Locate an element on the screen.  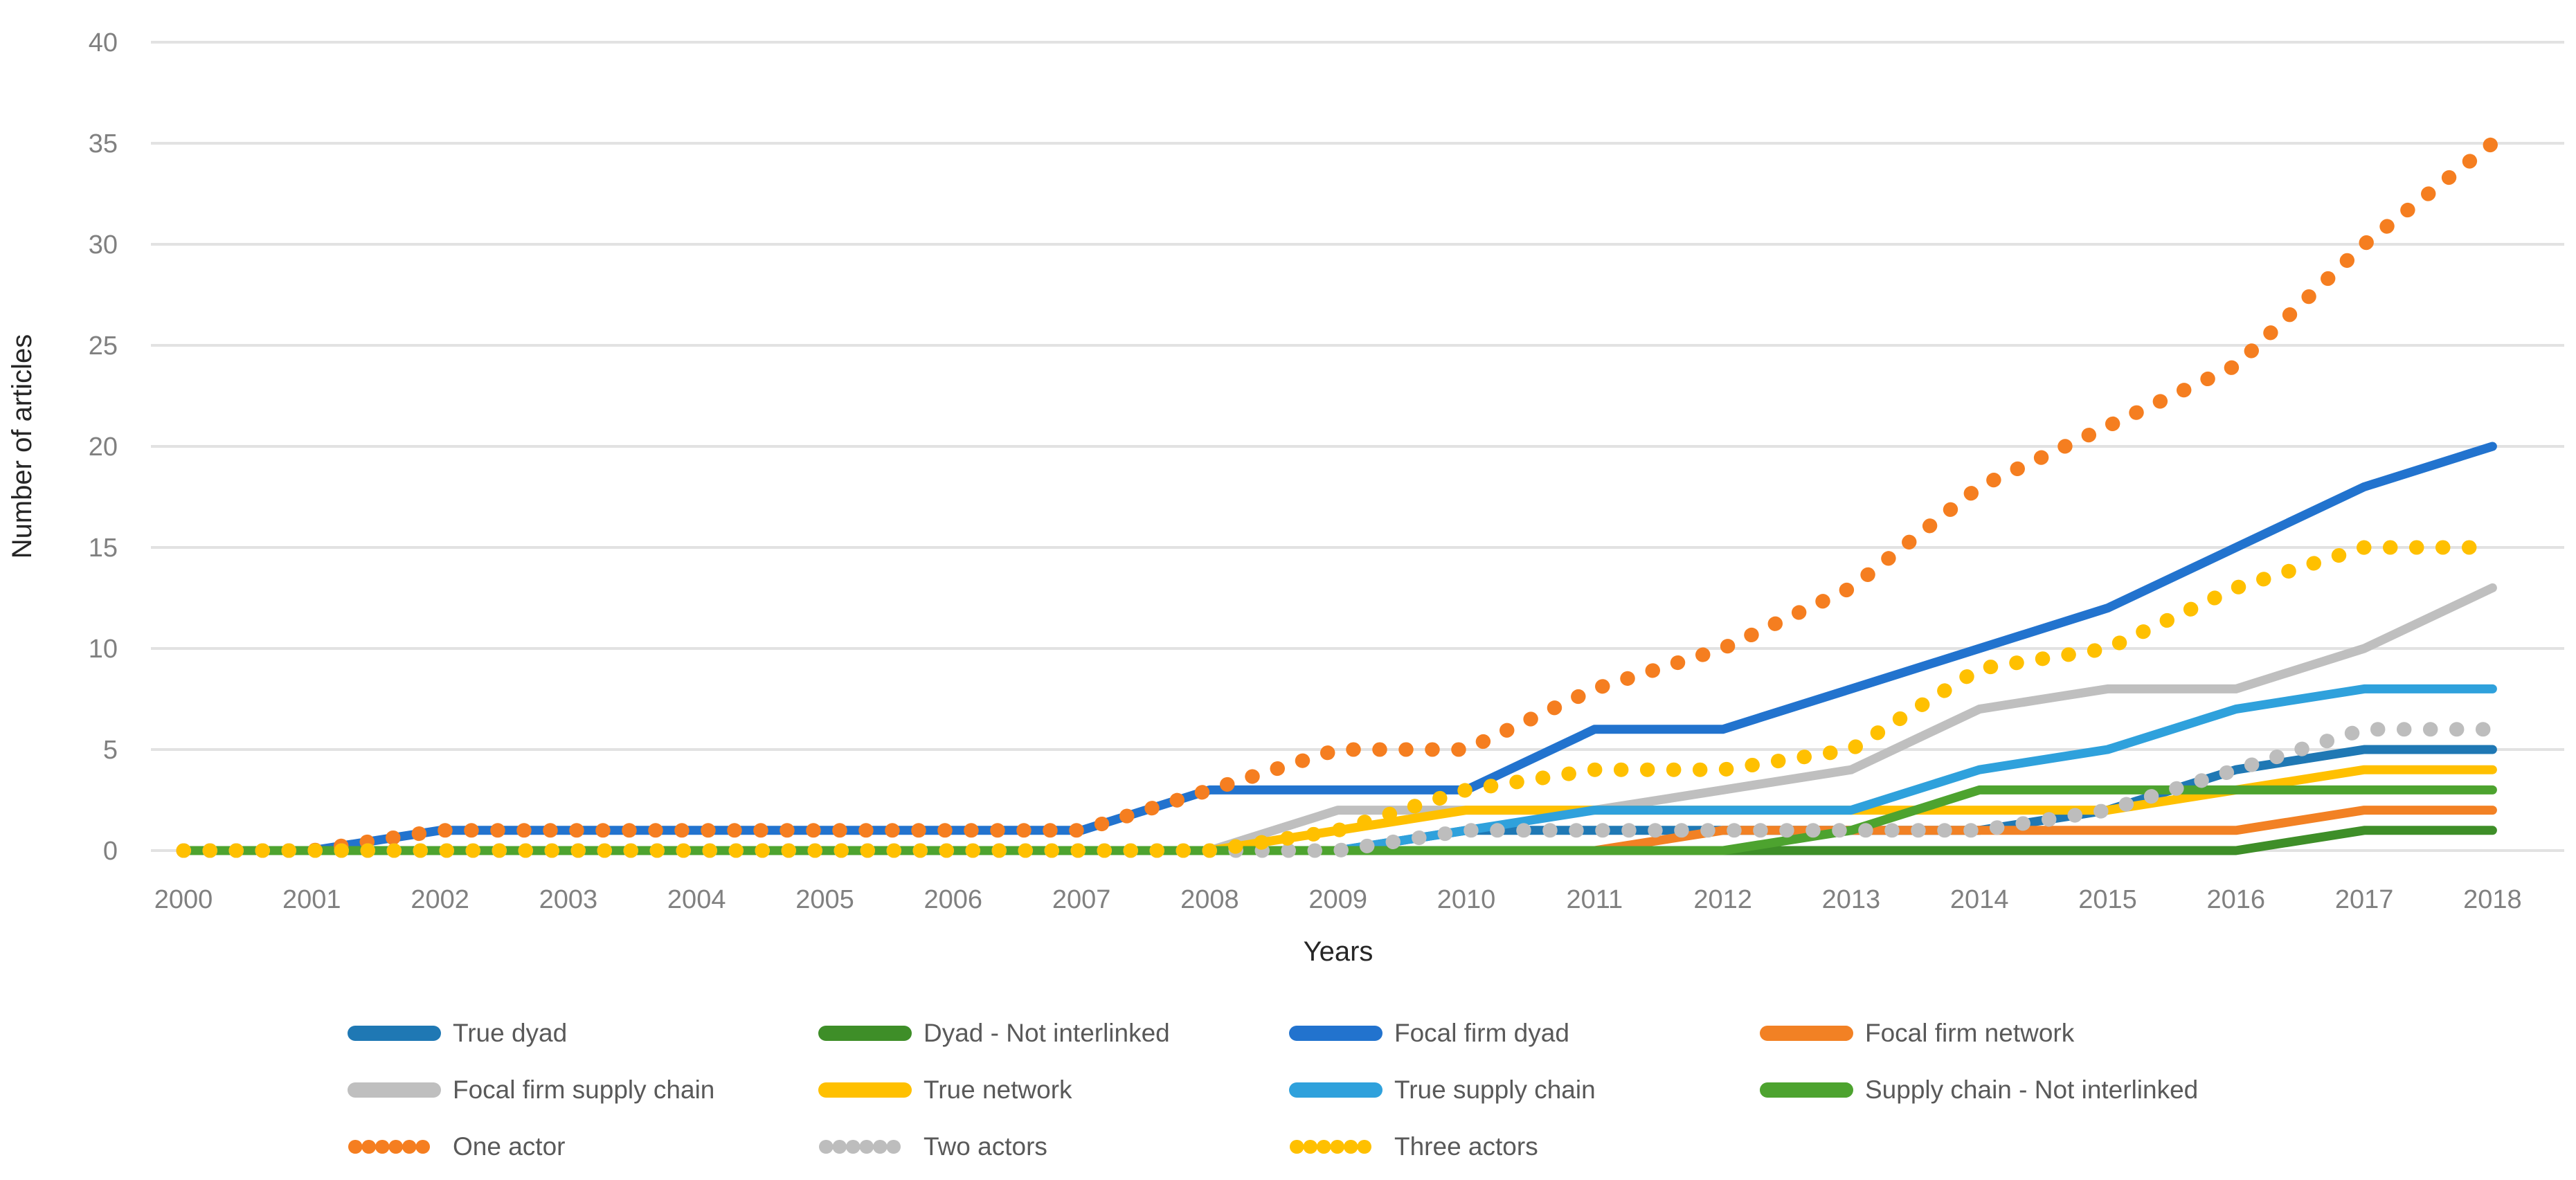
legend-item-supply-chain-not-interlinked: Supply chain - Not interlinked is located at coordinates (1979, 1089).